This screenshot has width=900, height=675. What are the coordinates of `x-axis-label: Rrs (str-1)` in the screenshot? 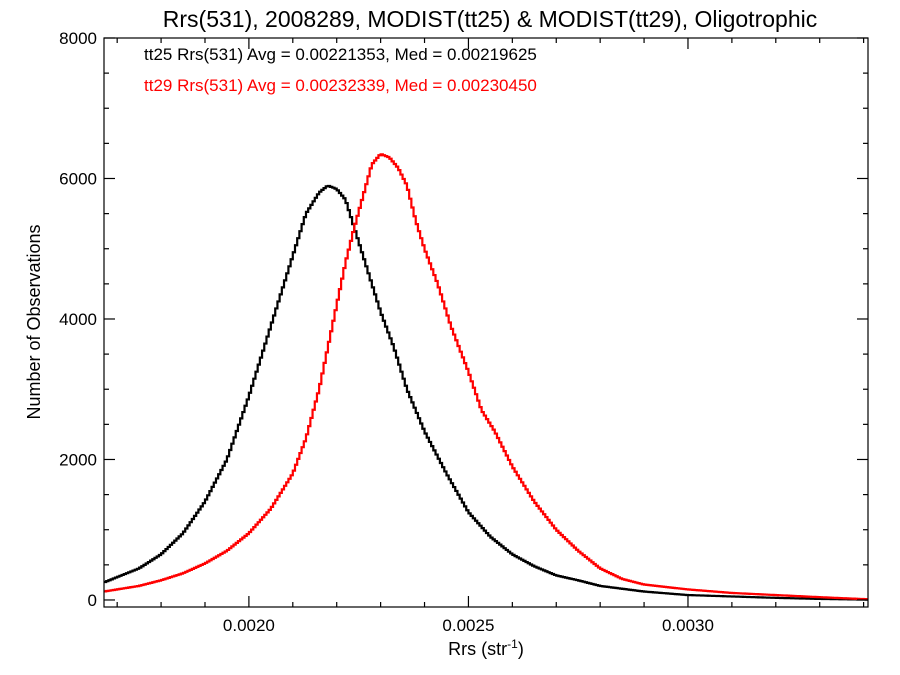 It's located at (486, 648).